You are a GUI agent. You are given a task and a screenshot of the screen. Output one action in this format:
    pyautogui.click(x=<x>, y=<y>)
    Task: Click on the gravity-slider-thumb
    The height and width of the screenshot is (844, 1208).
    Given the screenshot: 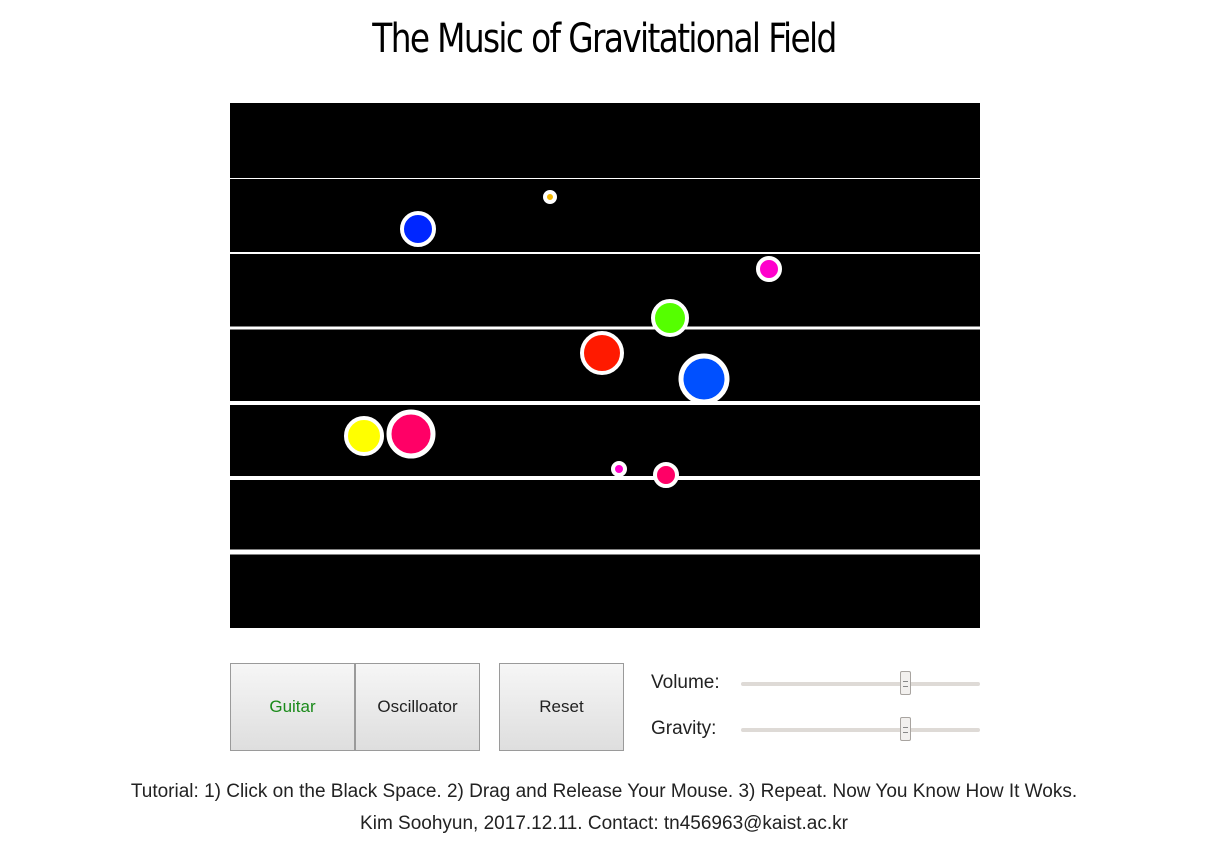 What is the action you would take?
    pyautogui.click(x=905, y=729)
    